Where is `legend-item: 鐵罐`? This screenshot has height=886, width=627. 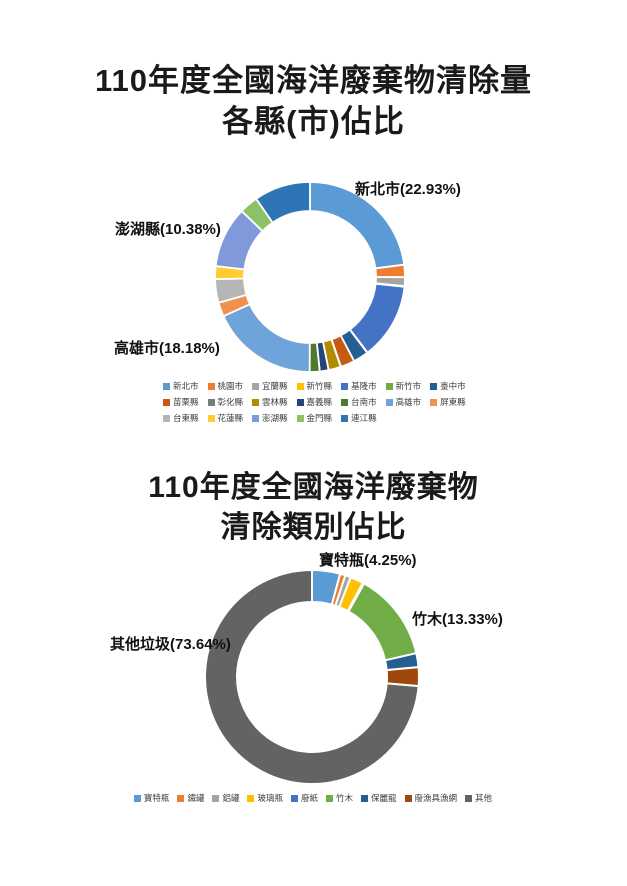
legend-item: 鐵罐 is located at coordinates (190, 798).